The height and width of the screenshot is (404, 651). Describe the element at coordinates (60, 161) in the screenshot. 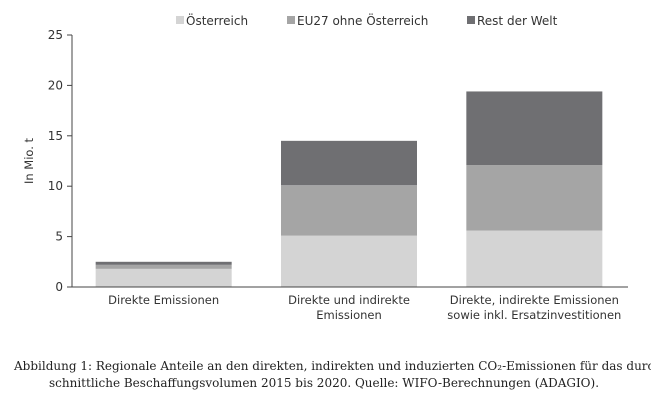

I see `y-axis: 0 5 10 15 20 25` at that location.